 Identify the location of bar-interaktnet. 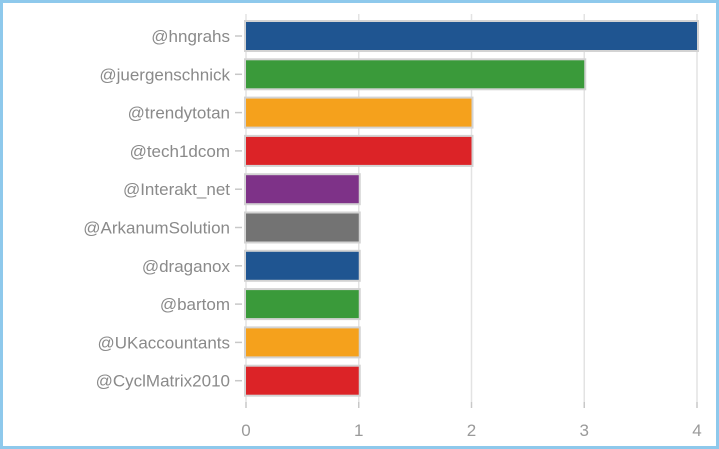
(302, 189).